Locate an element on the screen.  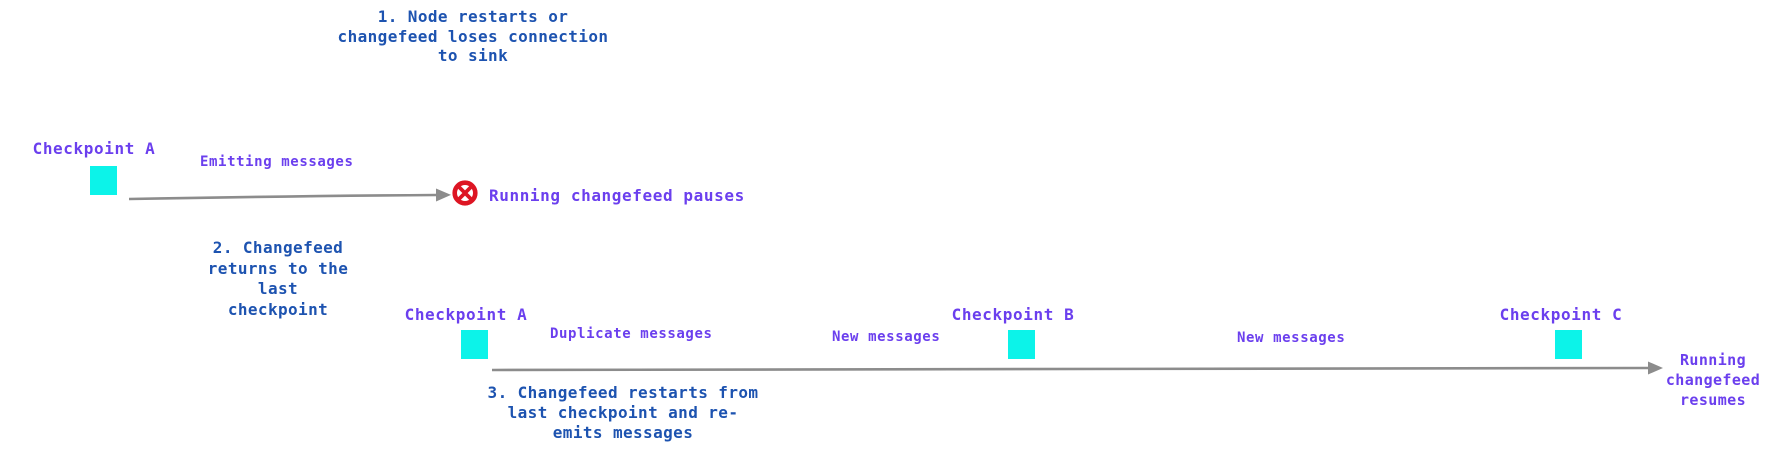
checkpoint-a-label-bottom: Checkpoint A is located at coordinates (466, 314).